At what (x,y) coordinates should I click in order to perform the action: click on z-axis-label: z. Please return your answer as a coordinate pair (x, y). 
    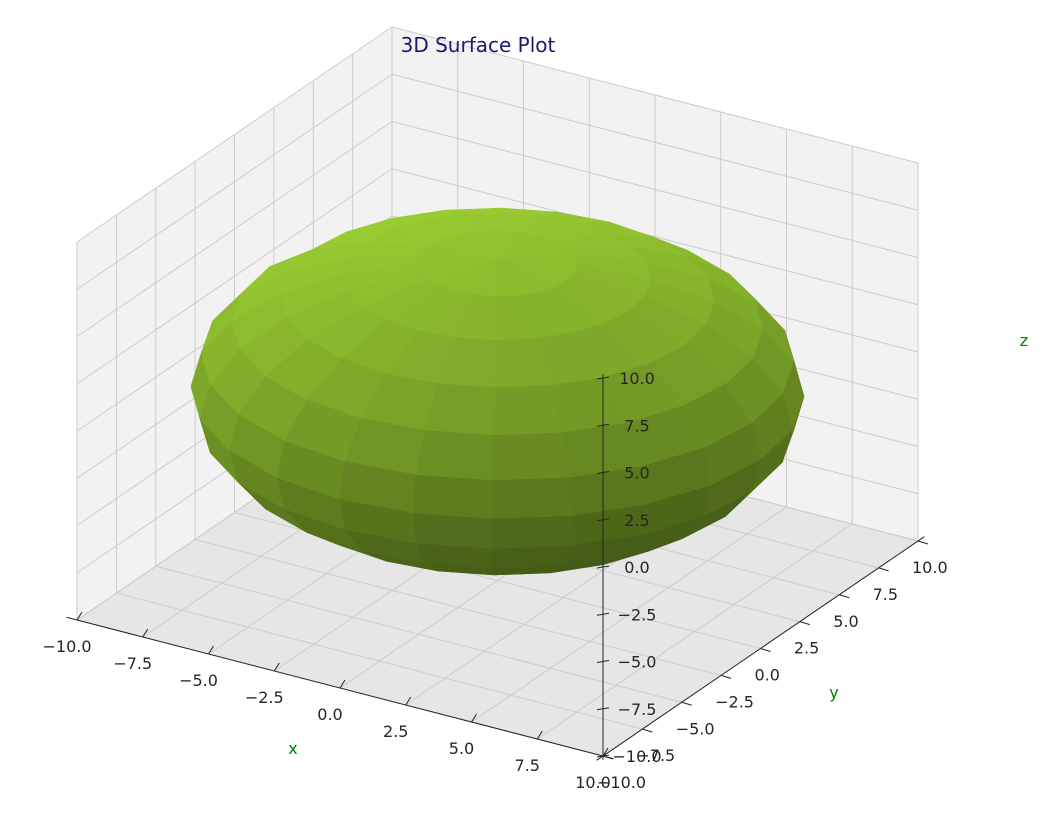
    Looking at the image, I should click on (1024, 340).